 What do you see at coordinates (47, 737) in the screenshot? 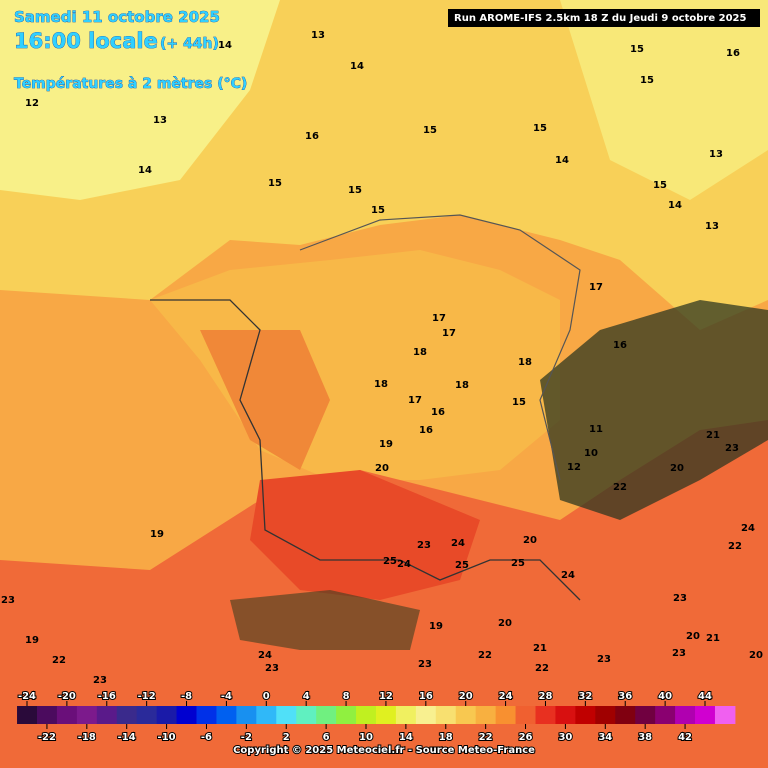
I see `colorbar-tick-label: -22` at bounding box center [47, 737].